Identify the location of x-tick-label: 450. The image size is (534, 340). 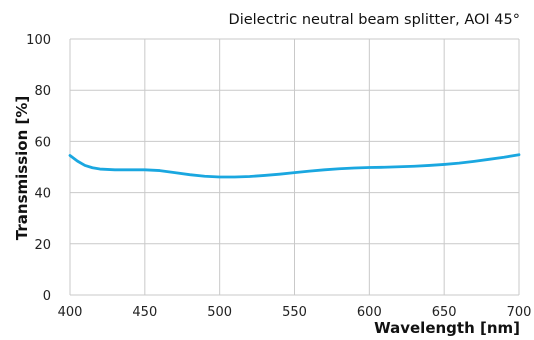
(144, 312).